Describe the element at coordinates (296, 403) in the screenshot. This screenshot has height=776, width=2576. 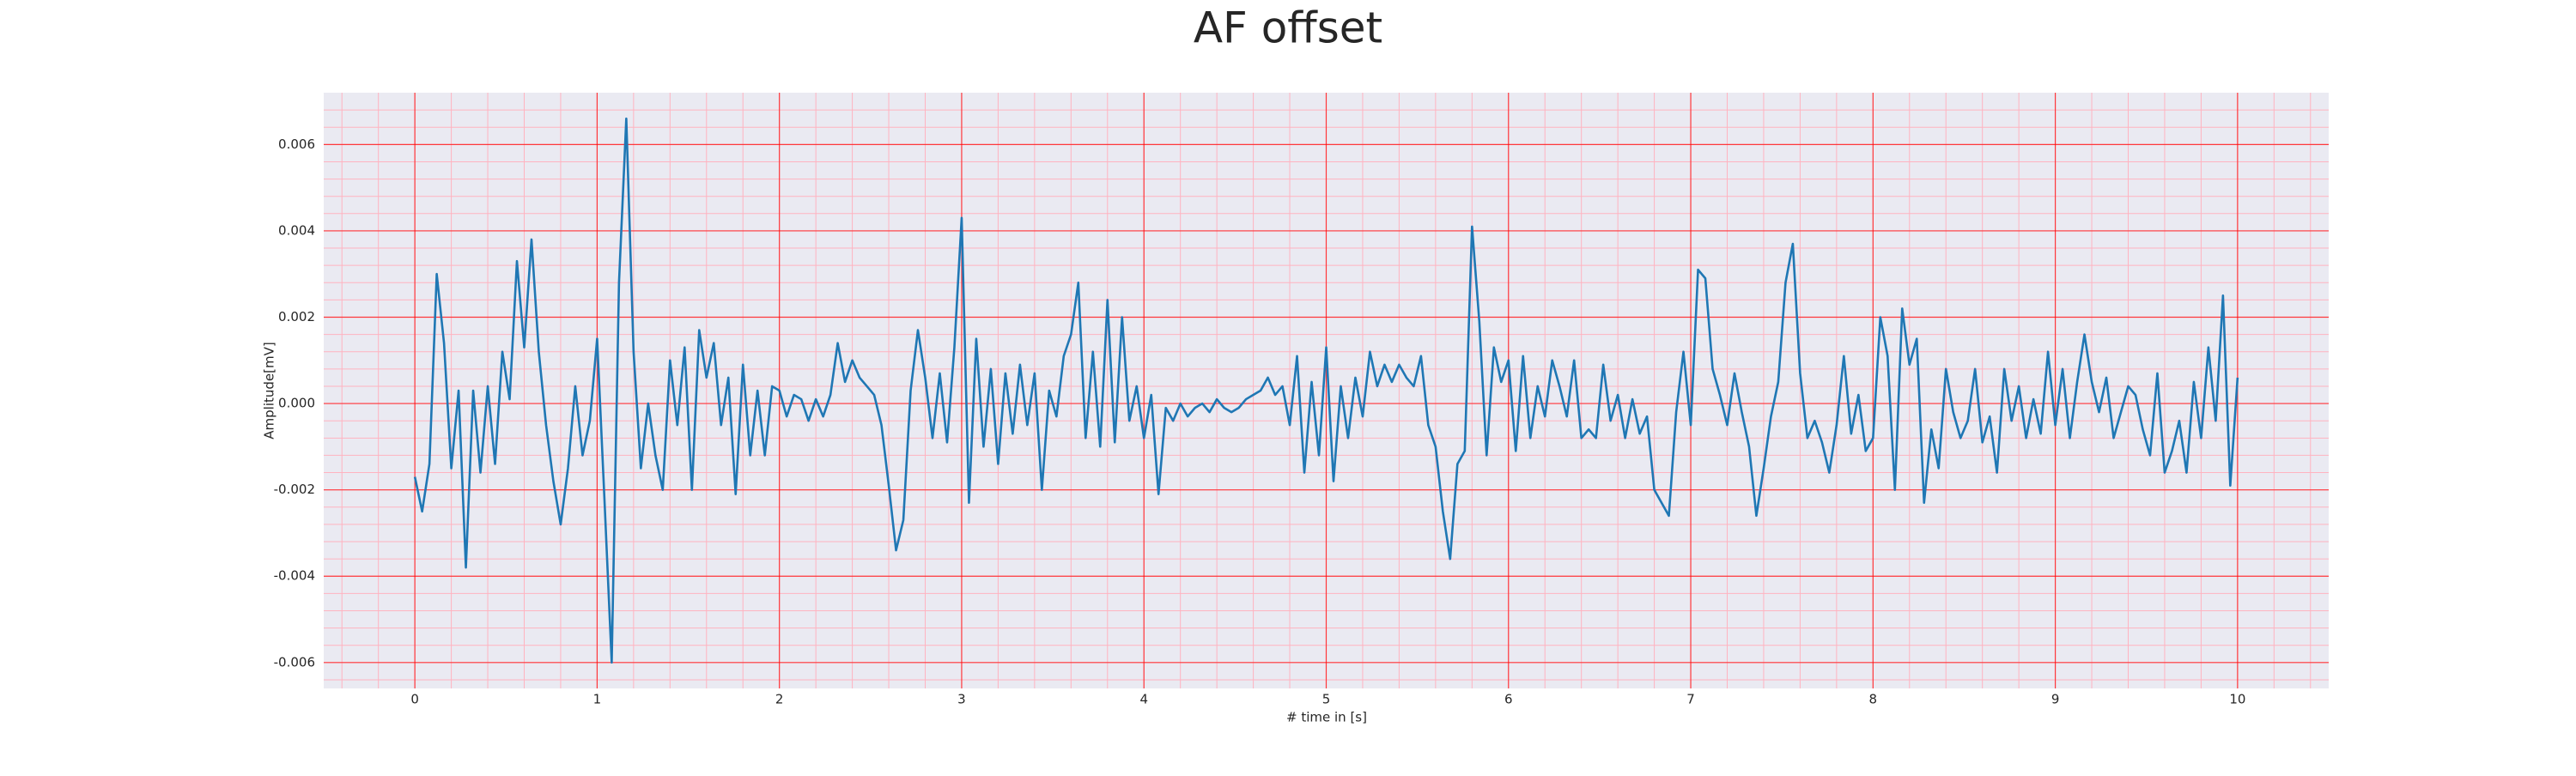
I see `y-tick-label: 0.000` at that location.